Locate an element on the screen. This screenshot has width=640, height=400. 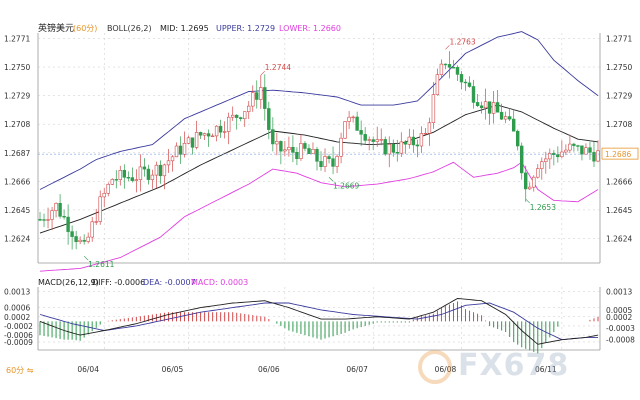
price-tick-right: 1.2771 is located at coordinates (619, 38).